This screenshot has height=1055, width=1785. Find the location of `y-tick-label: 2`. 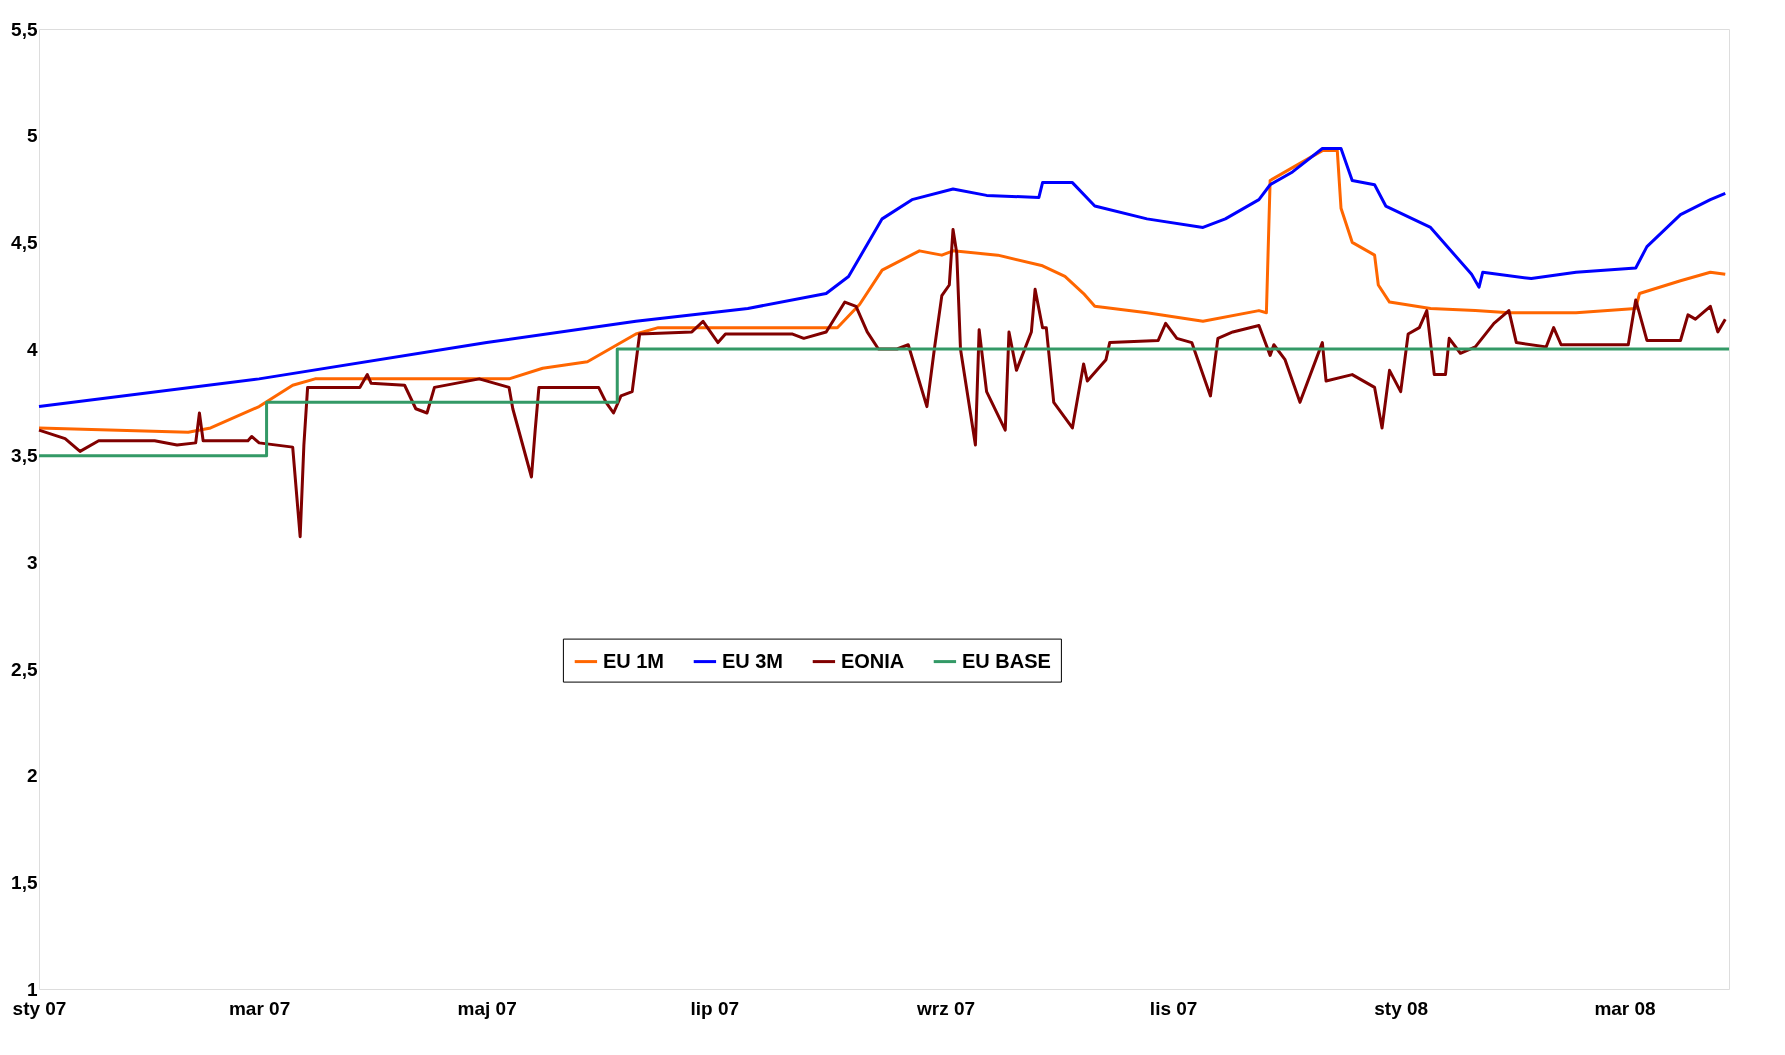

y-tick-label: 2 is located at coordinates (32, 776).